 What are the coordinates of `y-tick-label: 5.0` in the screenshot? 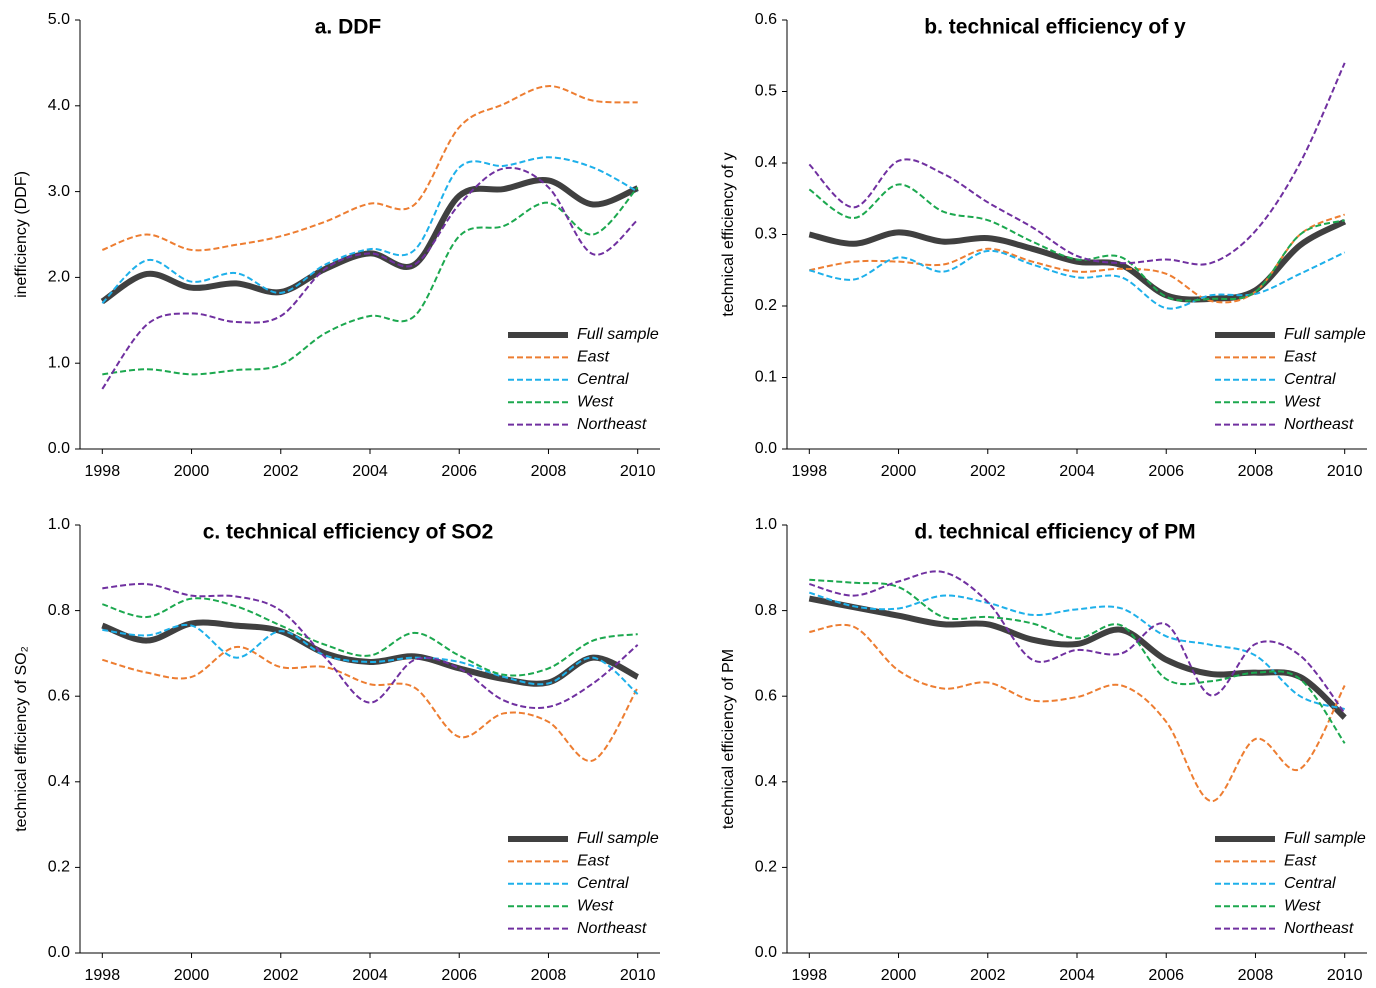 It's located at (59, 19).